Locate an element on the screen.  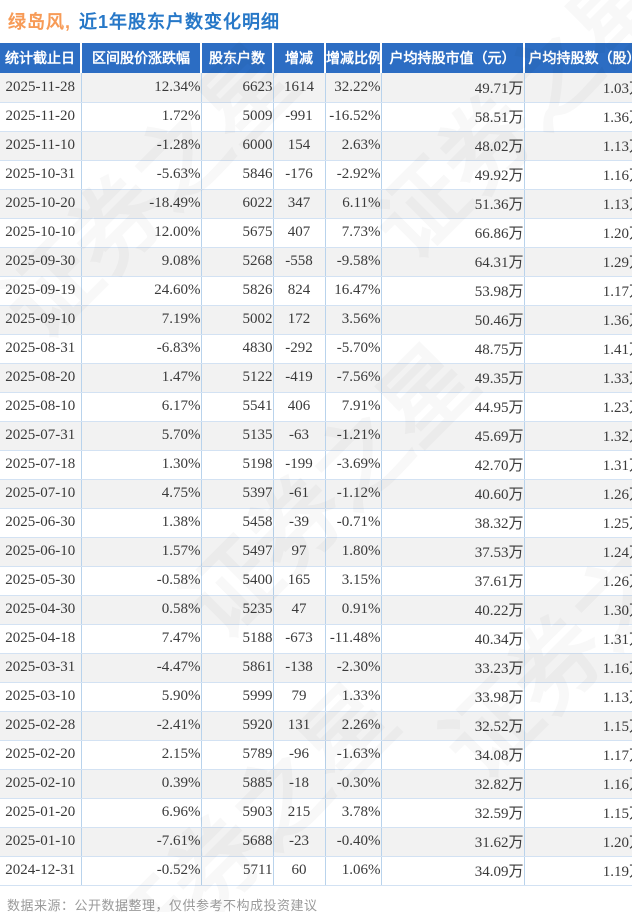
cell-date: 2025-01-20 is located at coordinates (41, 813).